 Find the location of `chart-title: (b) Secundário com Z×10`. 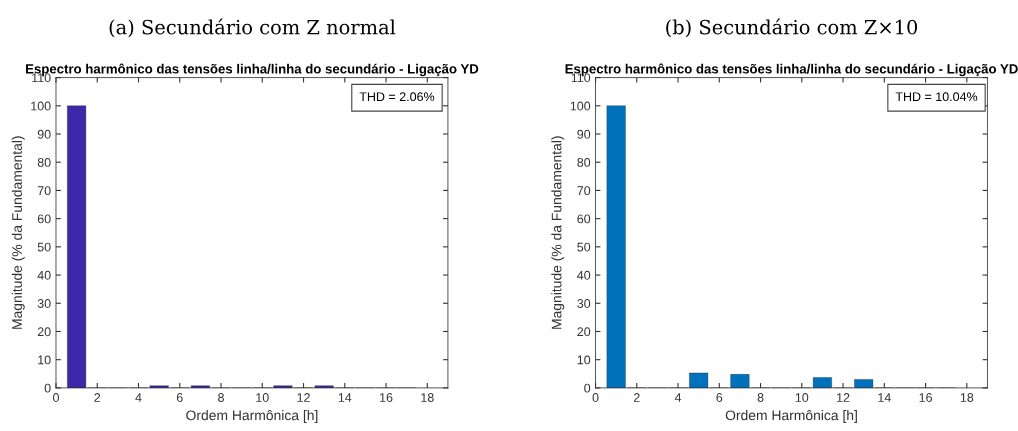

chart-title: (b) Secundário com Z×10 is located at coordinates (792, 28).